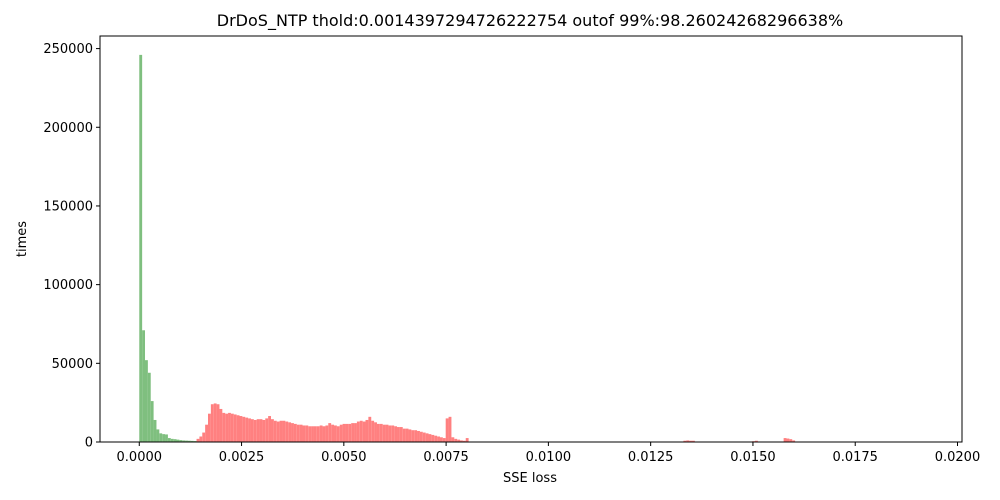 This screenshot has height=500, width=1000. I want to click on x-tick-label: 0.0075, so click(446, 457).